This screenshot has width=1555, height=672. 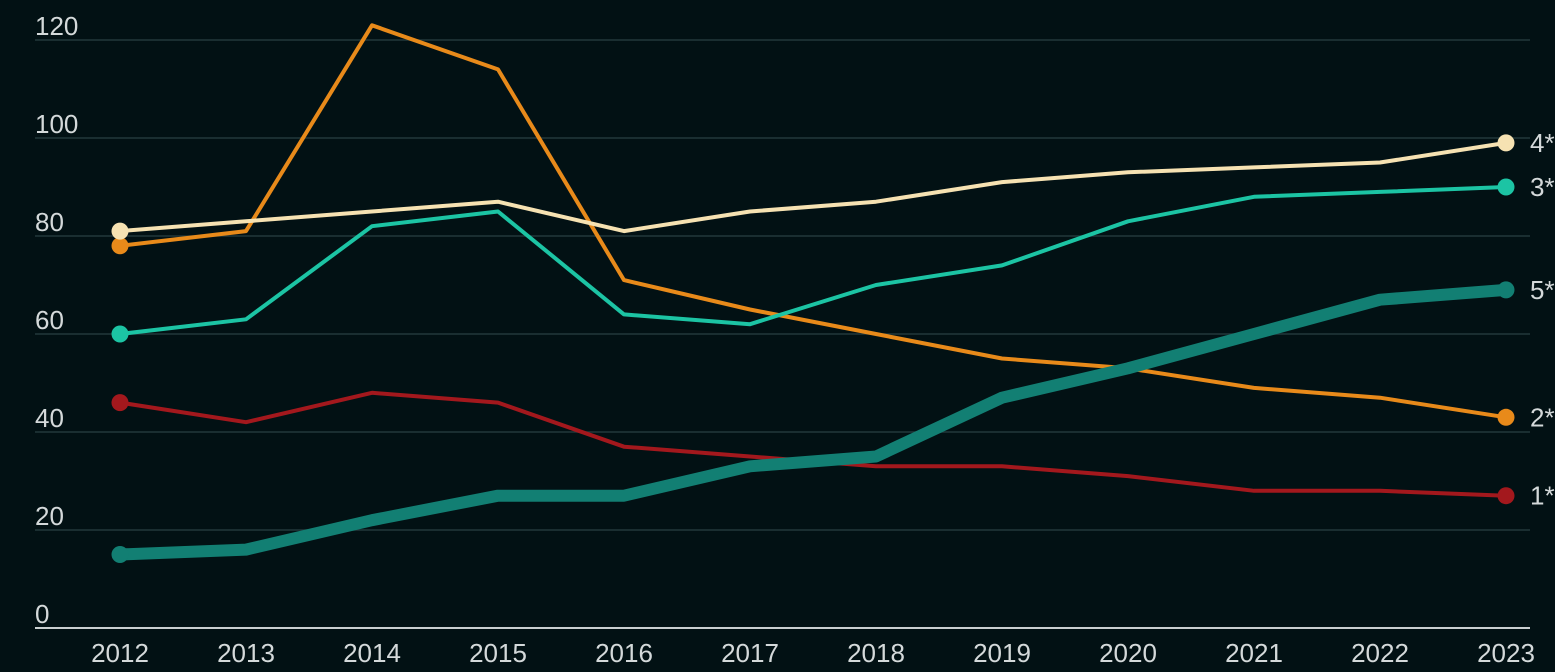 I want to click on y-tick-label: 120, so click(x=56, y=26).